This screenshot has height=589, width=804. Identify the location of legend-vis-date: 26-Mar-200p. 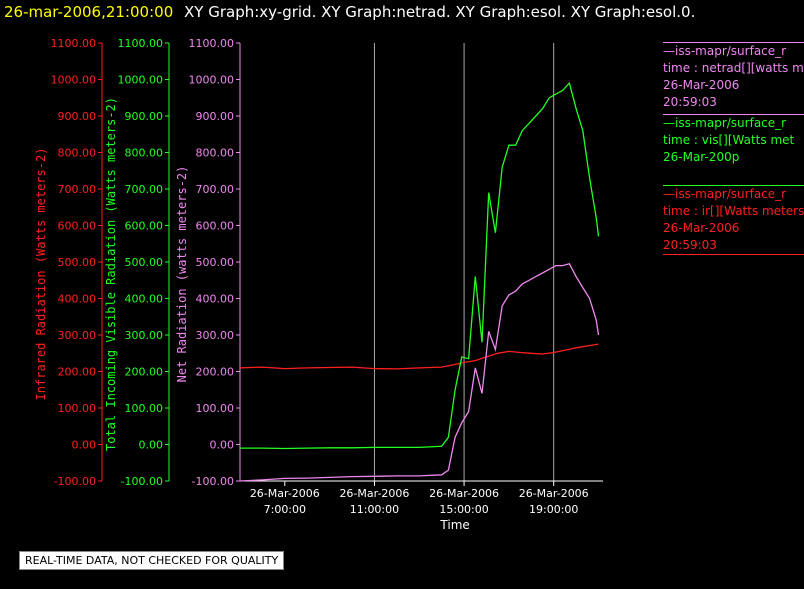
(701, 157).